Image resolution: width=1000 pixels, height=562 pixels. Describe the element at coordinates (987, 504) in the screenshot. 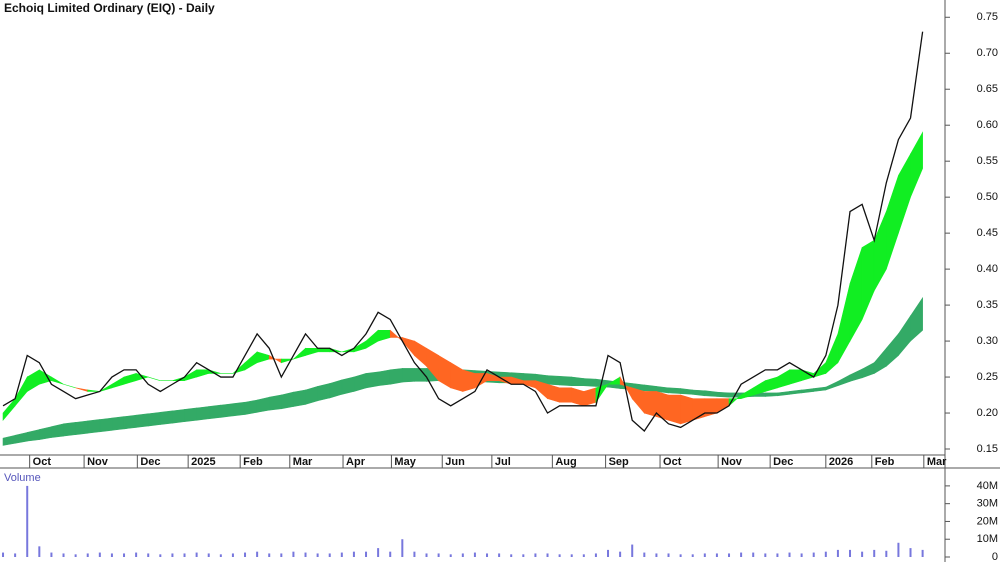

I see `y-tick-label: 30M` at that location.